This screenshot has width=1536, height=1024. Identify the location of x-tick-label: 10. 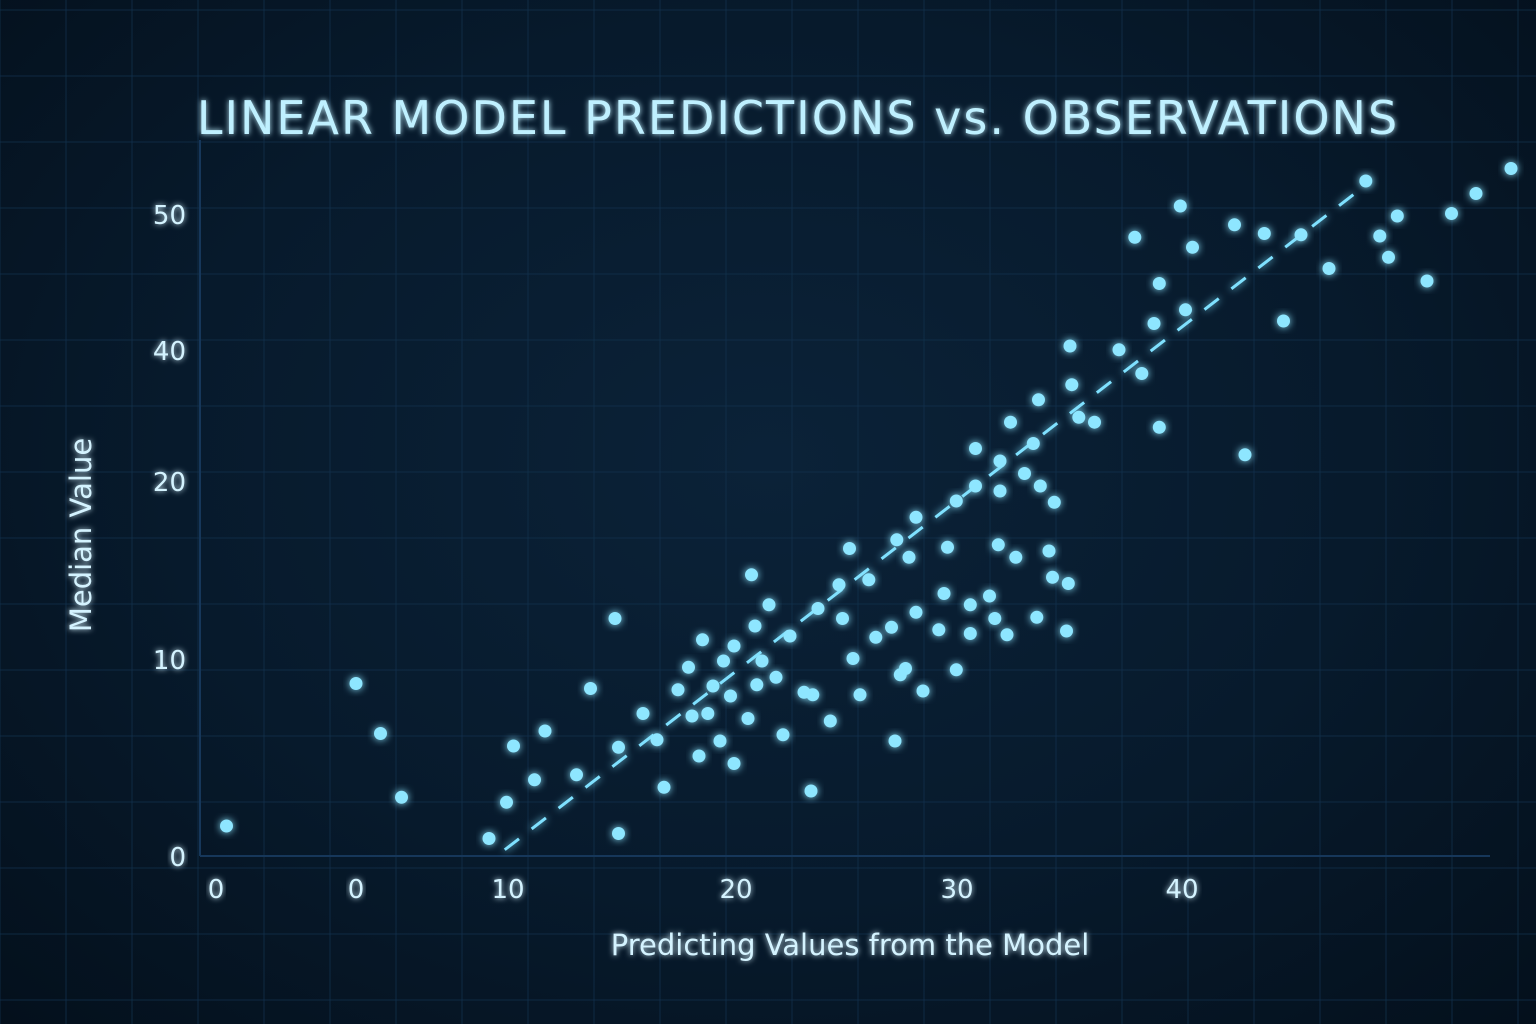
(507, 890).